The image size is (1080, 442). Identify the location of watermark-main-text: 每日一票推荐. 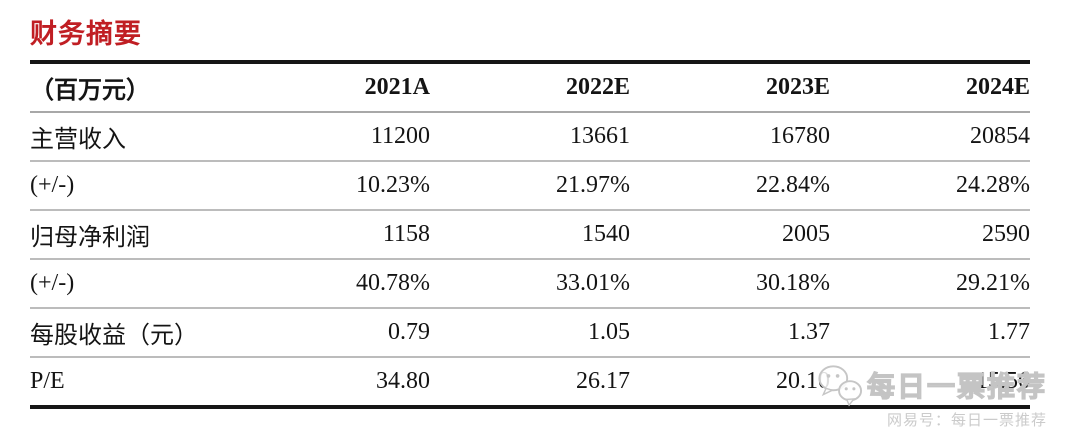
(956, 386).